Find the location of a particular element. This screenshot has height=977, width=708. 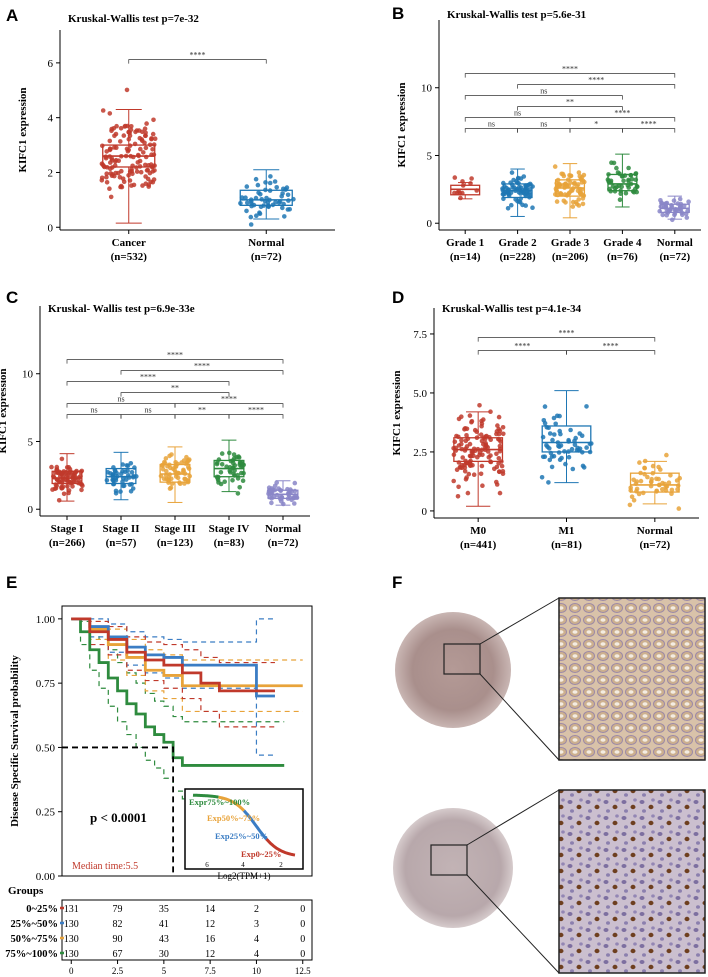

x-tick-label: Stage I is located at coordinates (67, 529).